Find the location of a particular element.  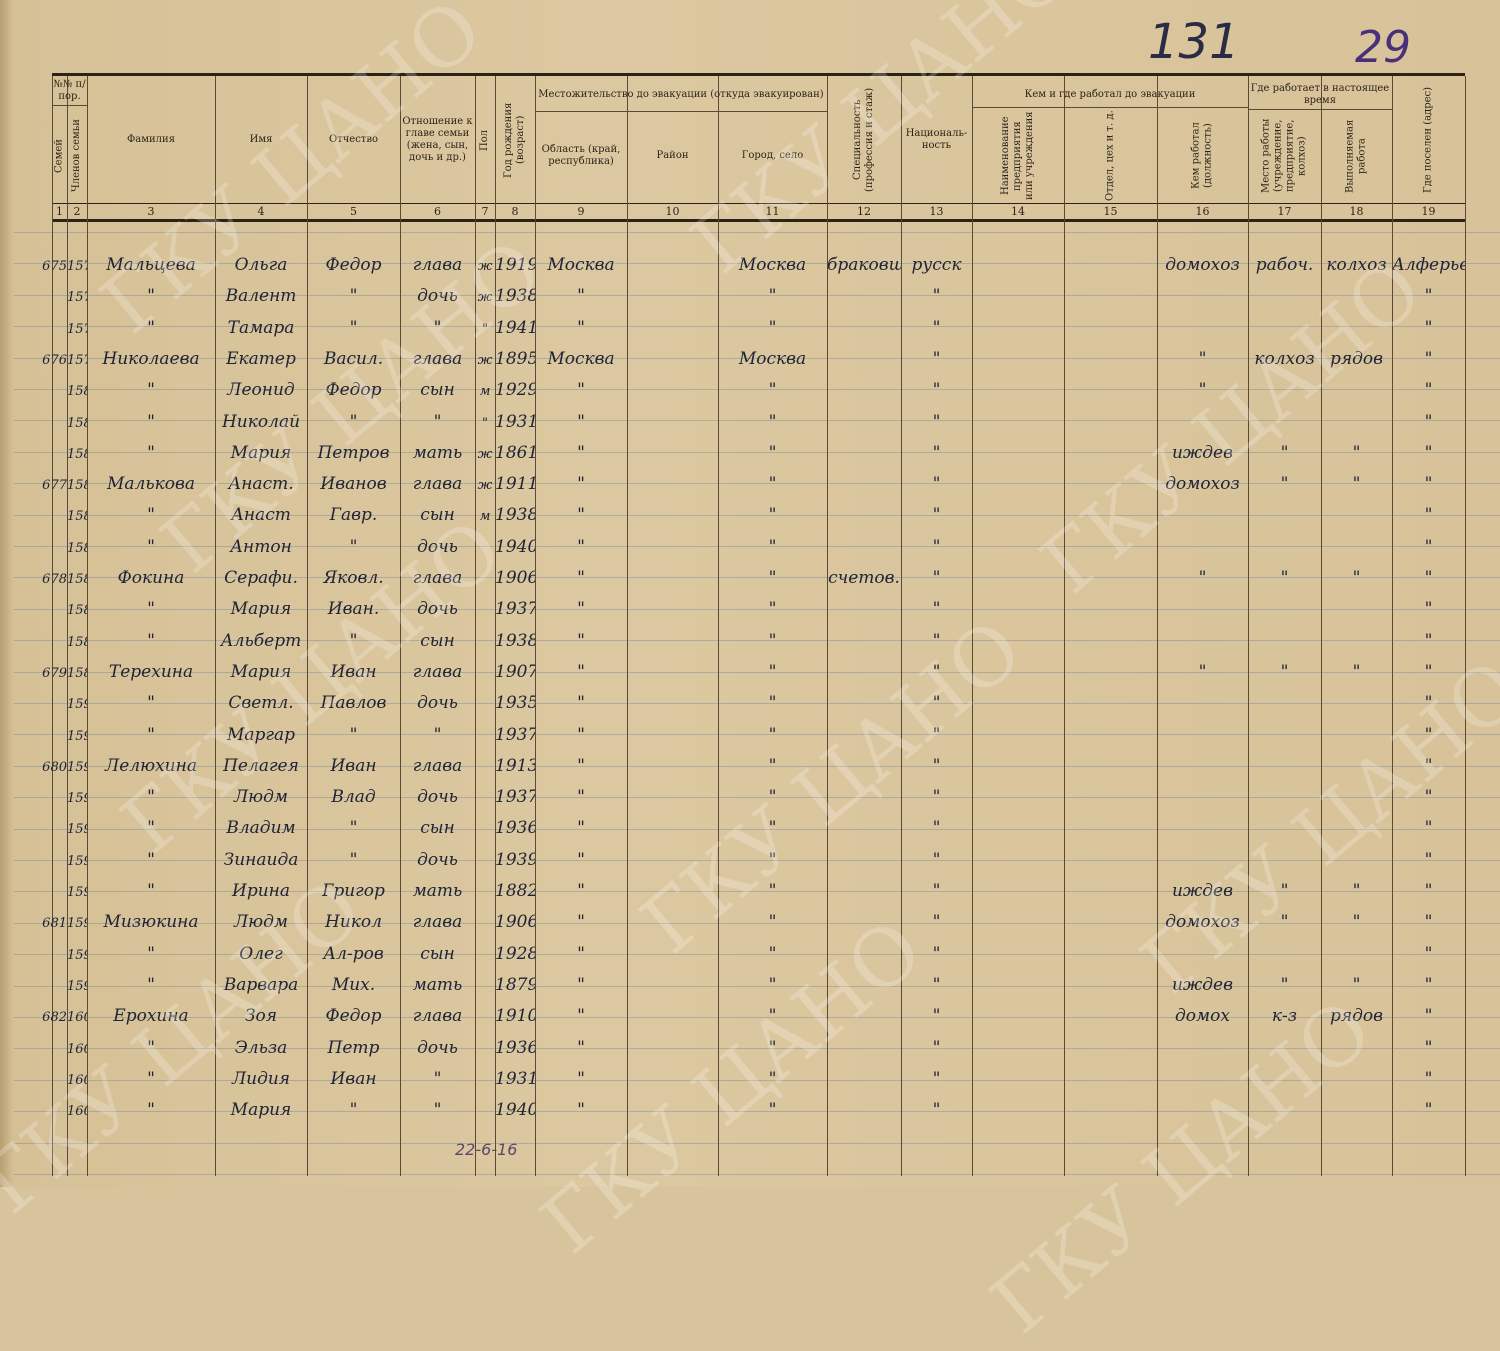

column-number: 16 is located at coordinates (1202, 211).